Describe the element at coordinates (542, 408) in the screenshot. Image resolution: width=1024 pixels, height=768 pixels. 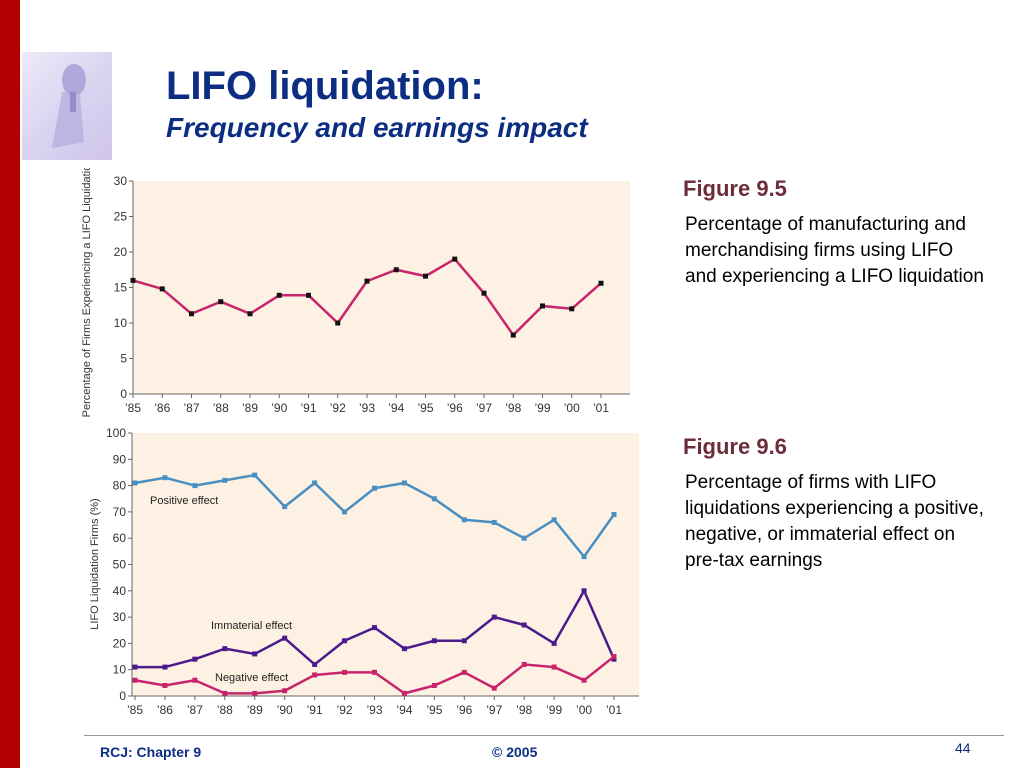
I see `x-tick-label: ’99` at that location.